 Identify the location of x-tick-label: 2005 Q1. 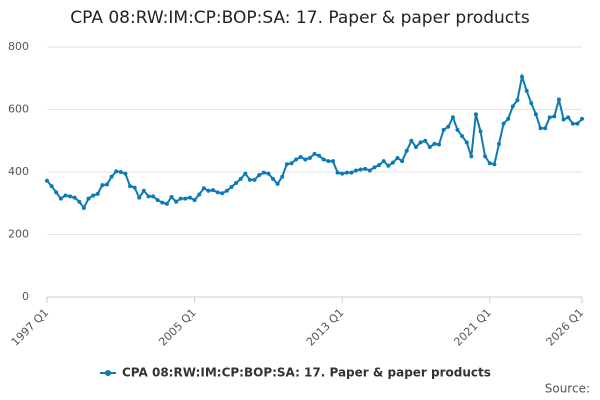
(177, 327).